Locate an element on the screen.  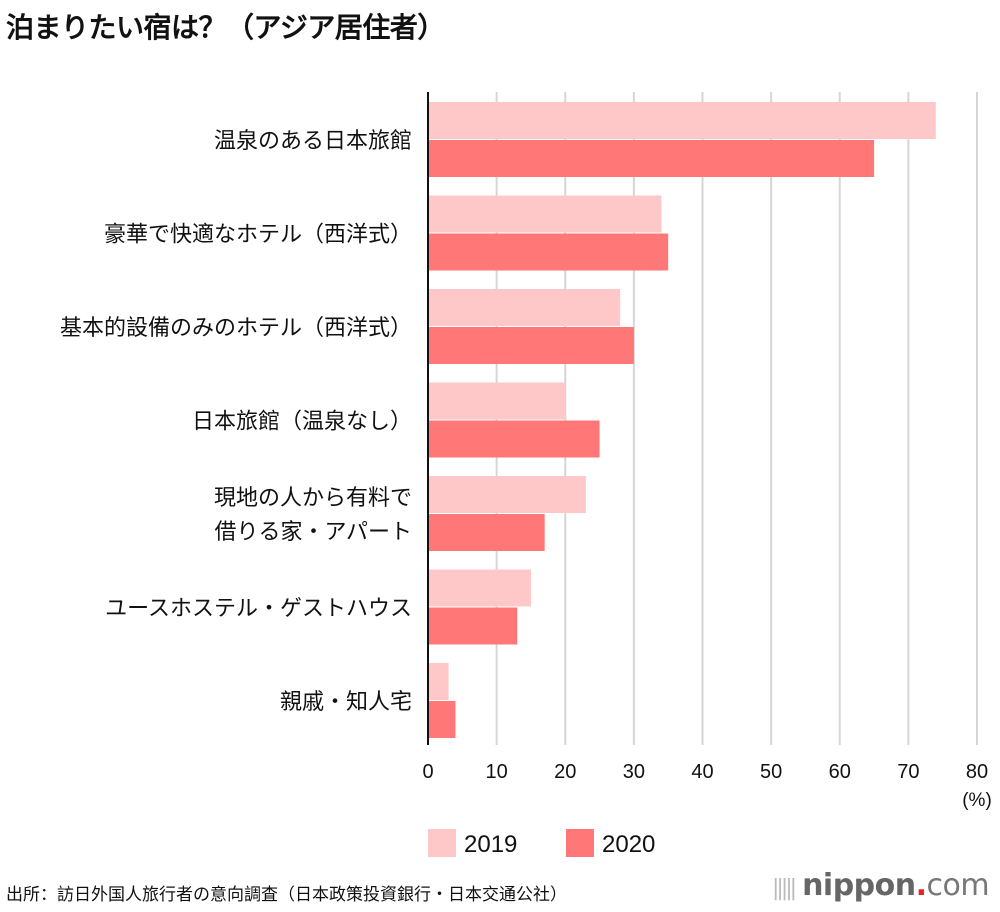
x-tick-label: 10 is located at coordinates (497, 772).